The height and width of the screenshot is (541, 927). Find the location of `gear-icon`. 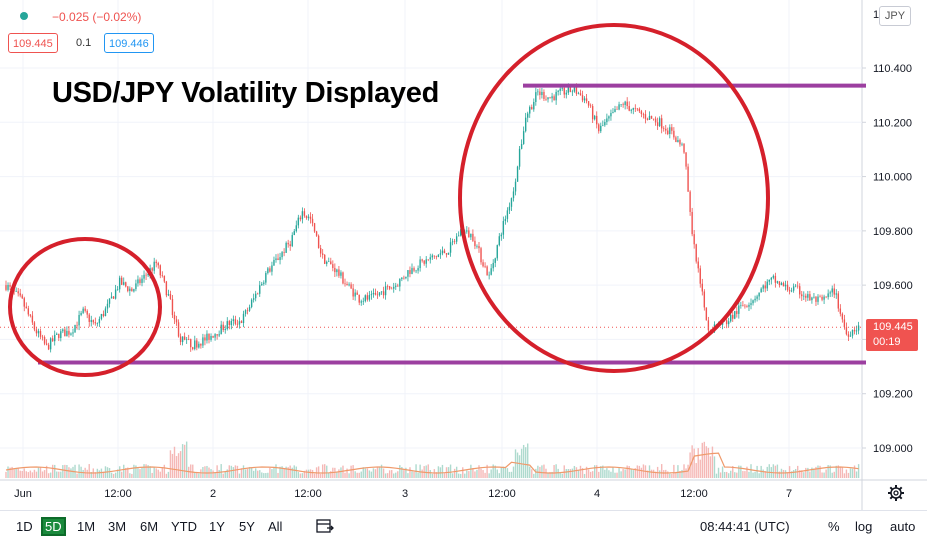

gear-icon is located at coordinates (896, 493).